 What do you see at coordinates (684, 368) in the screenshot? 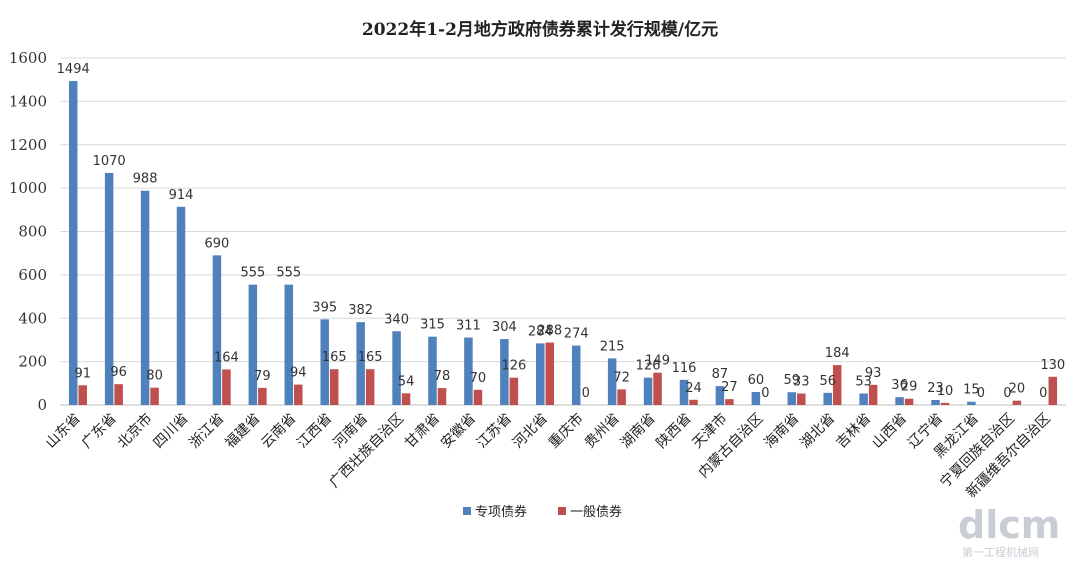
I see `data-label: 116` at bounding box center [684, 368].